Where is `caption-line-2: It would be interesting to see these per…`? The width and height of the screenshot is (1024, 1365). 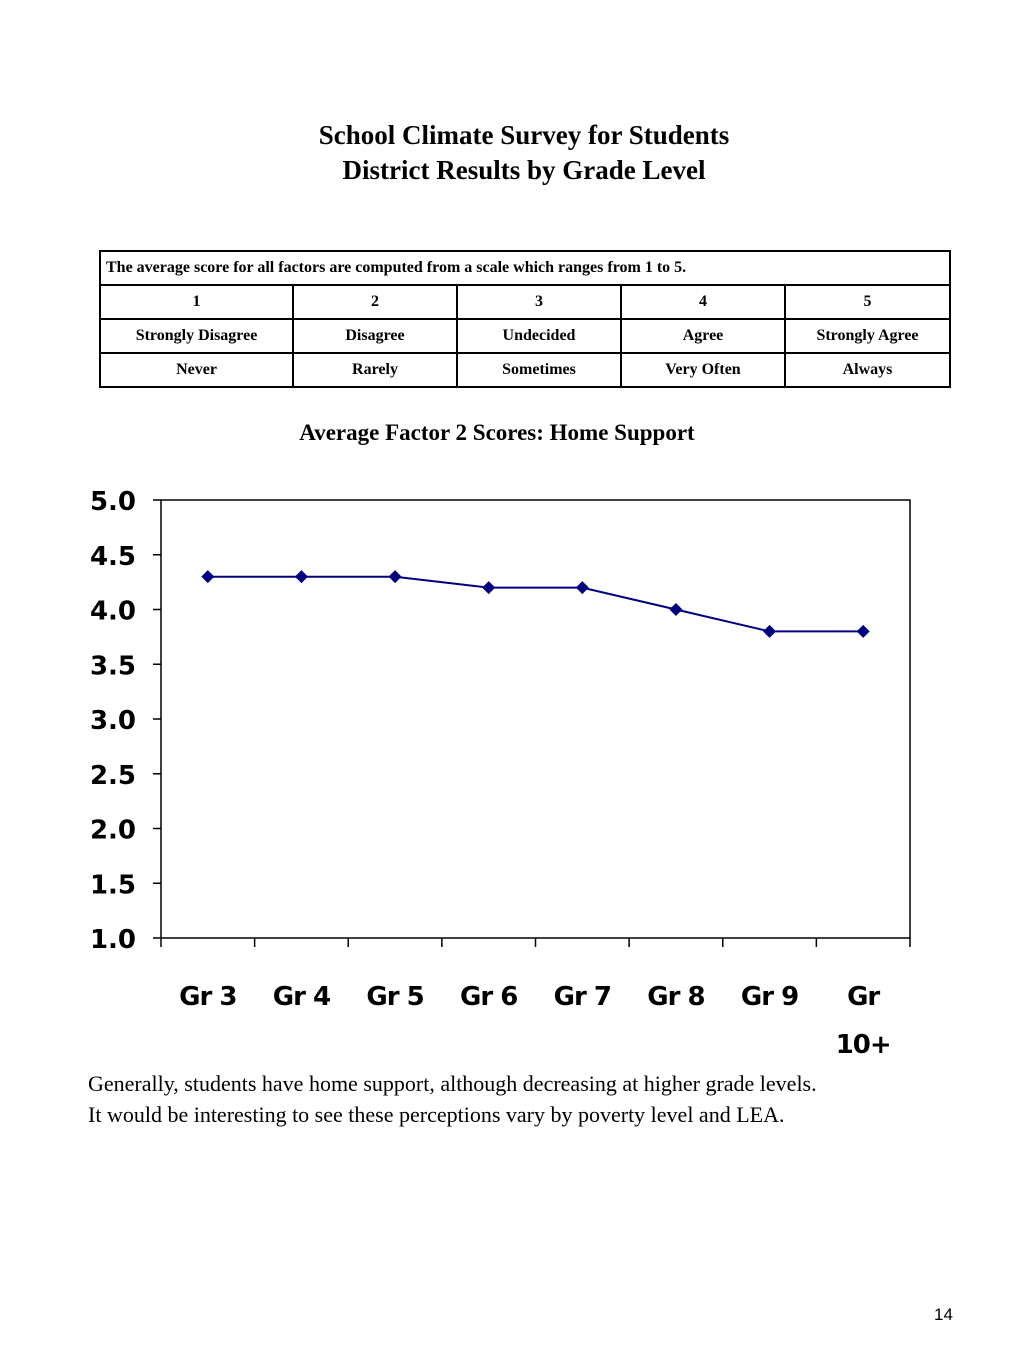 caption-line-2: It would be interesting to see these per… is located at coordinates (436, 1114).